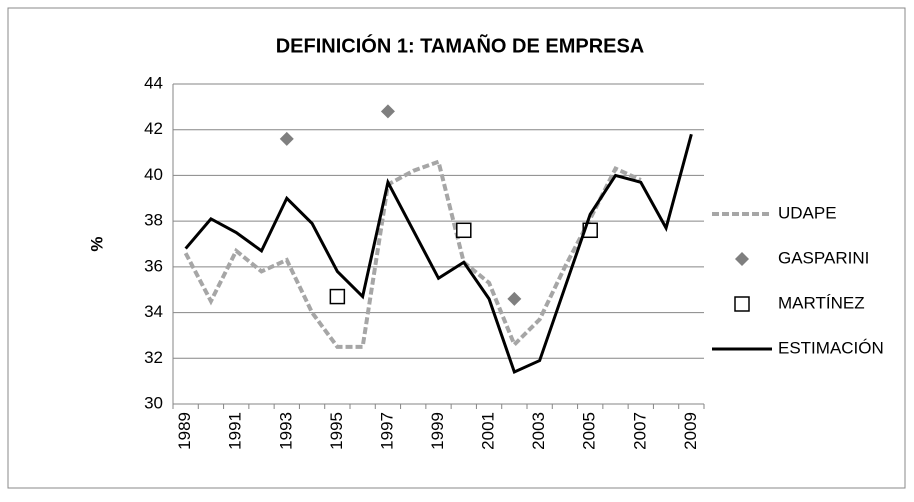 This screenshot has height=502, width=914. Describe the element at coordinates (153, 311) in the screenshot. I see `y-tick-label: 34` at that location.